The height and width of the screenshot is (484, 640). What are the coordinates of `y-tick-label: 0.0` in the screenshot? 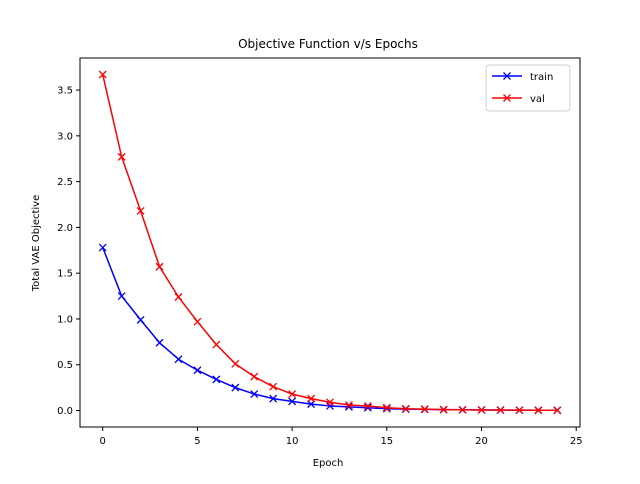 It's located at (65, 411).